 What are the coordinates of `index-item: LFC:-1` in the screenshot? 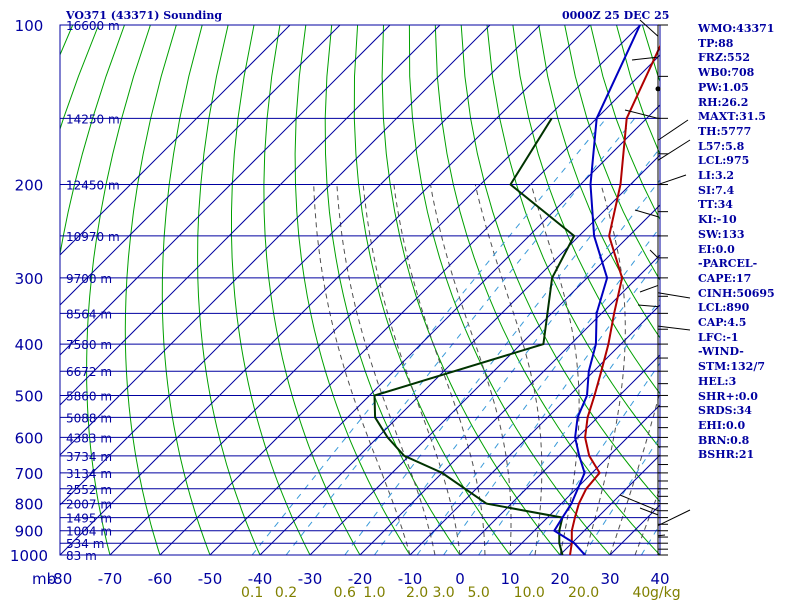 It's located at (749, 338).